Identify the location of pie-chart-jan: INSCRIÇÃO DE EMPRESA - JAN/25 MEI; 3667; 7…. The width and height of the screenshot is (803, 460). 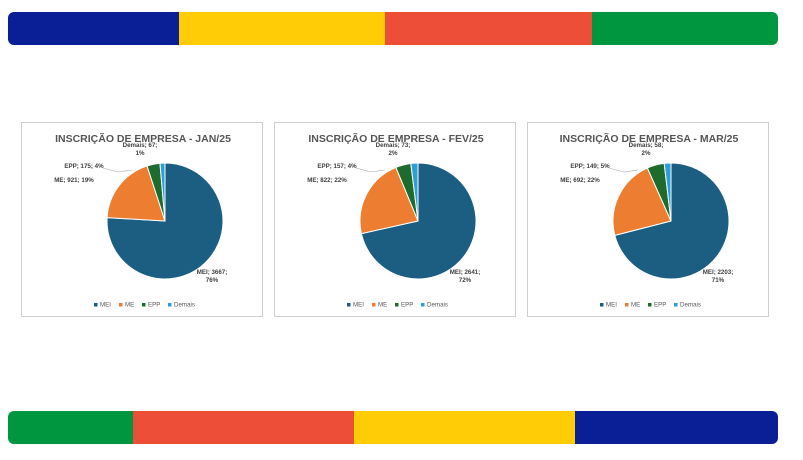
(142, 220).